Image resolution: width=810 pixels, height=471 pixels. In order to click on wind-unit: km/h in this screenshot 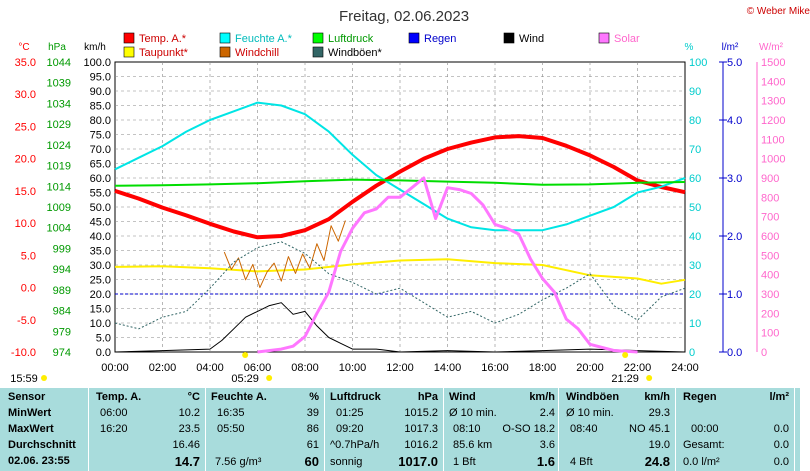, I will do `click(95, 47)`.